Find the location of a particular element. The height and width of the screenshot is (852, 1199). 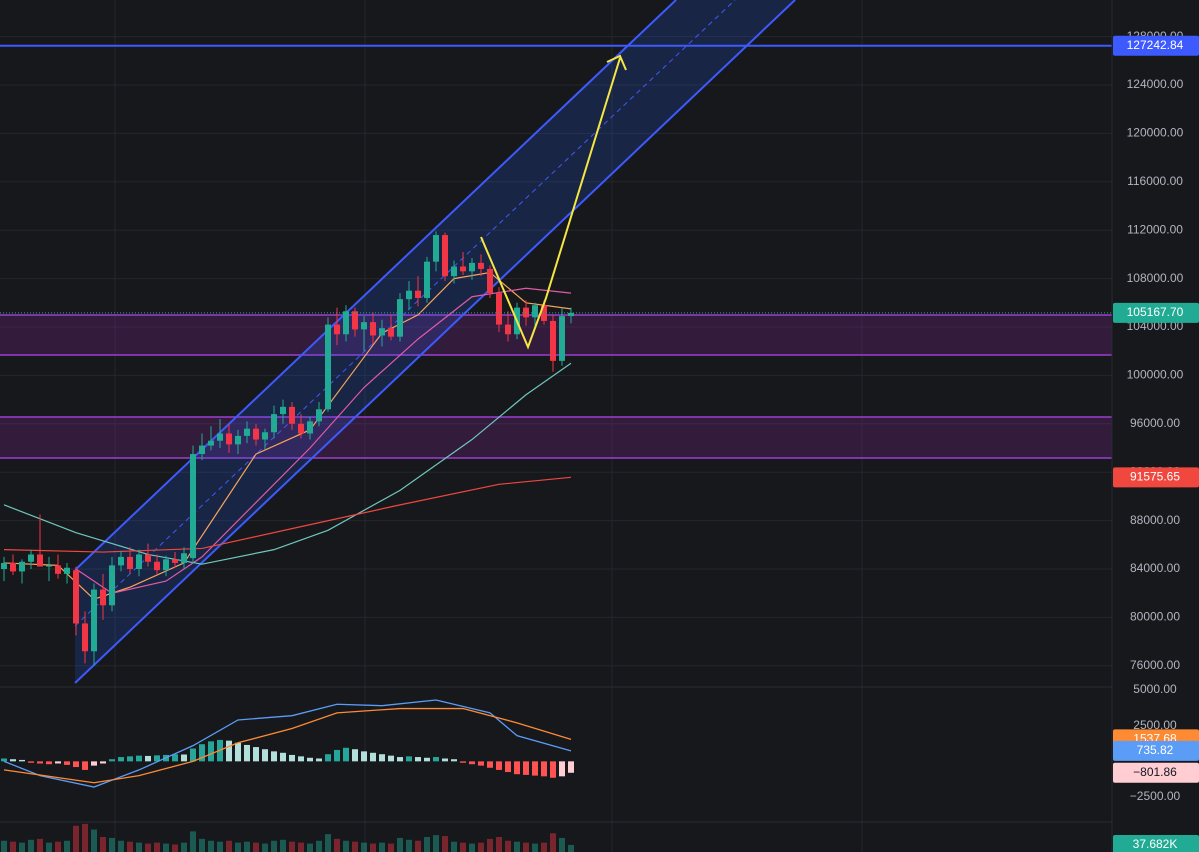

price-label: 37.682K is located at coordinates (1155, 844).